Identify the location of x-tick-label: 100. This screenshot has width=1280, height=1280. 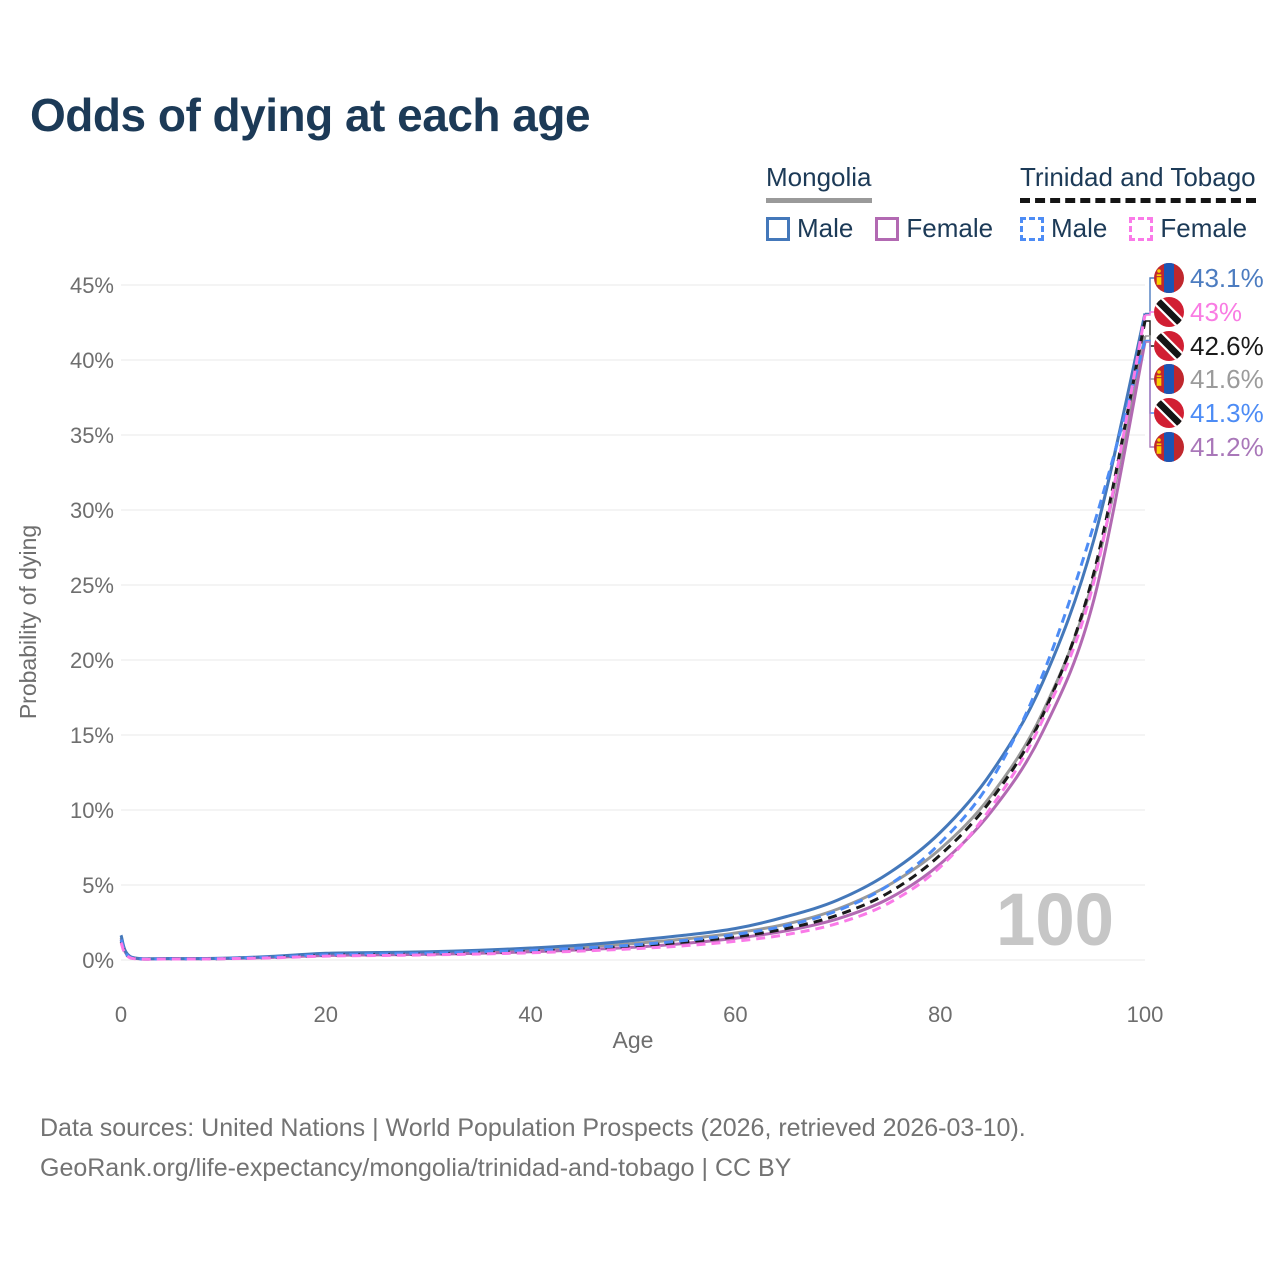
(1145, 1014).